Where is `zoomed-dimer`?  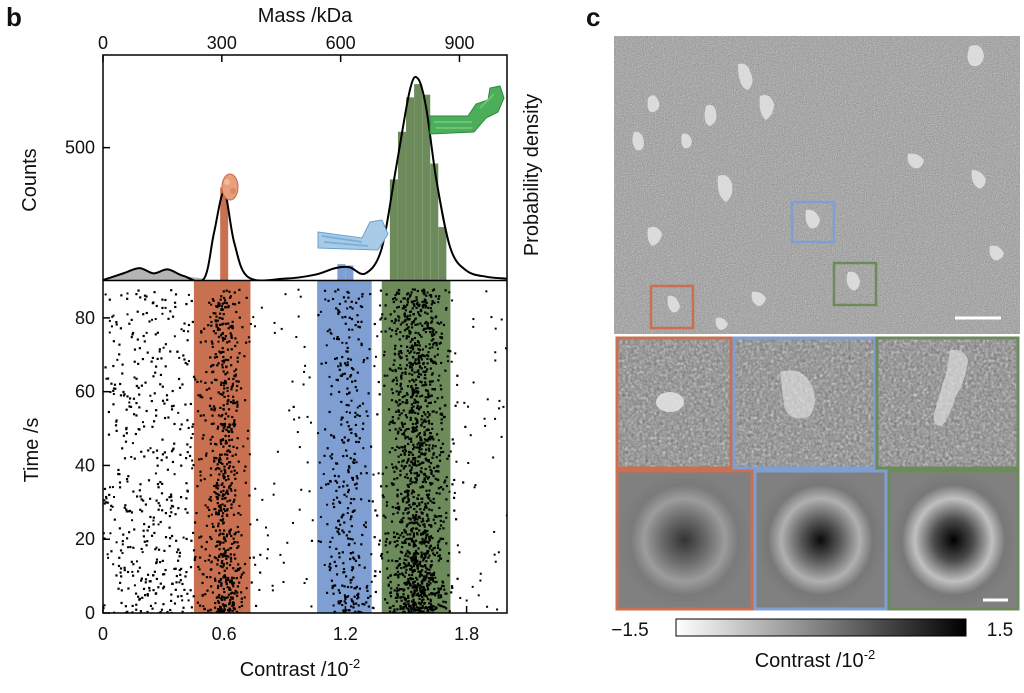
zoomed-dimer is located at coordinates (804, 403).